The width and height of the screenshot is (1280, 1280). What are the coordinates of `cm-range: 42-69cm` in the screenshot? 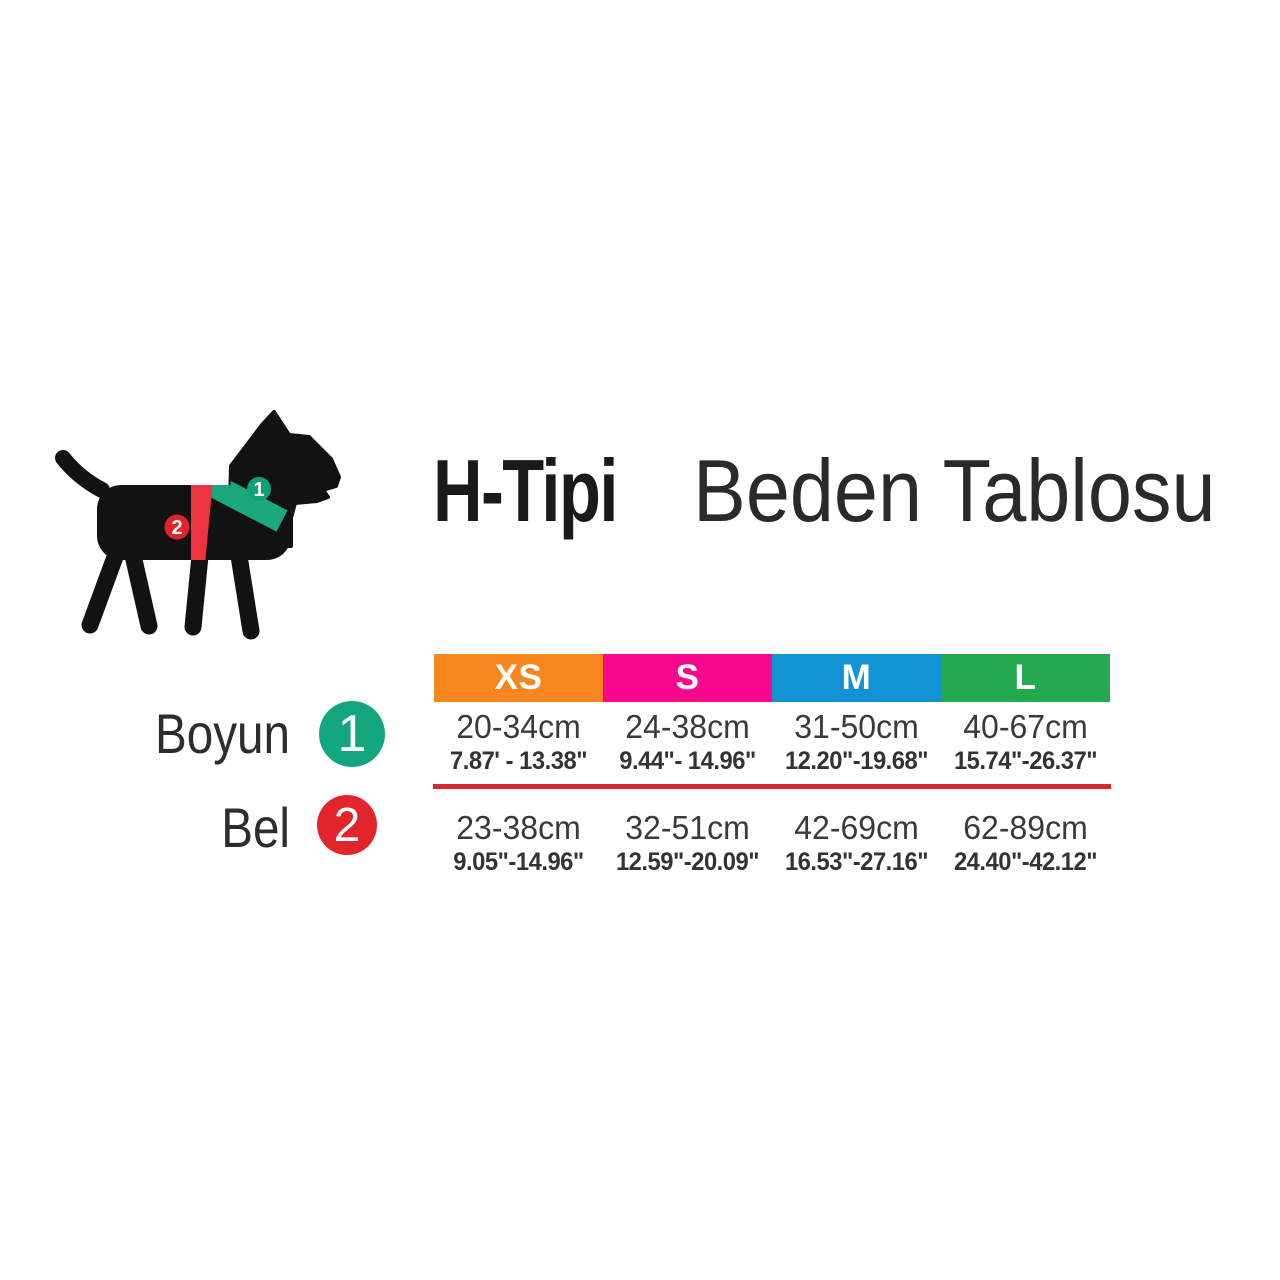 It's located at (856, 827).